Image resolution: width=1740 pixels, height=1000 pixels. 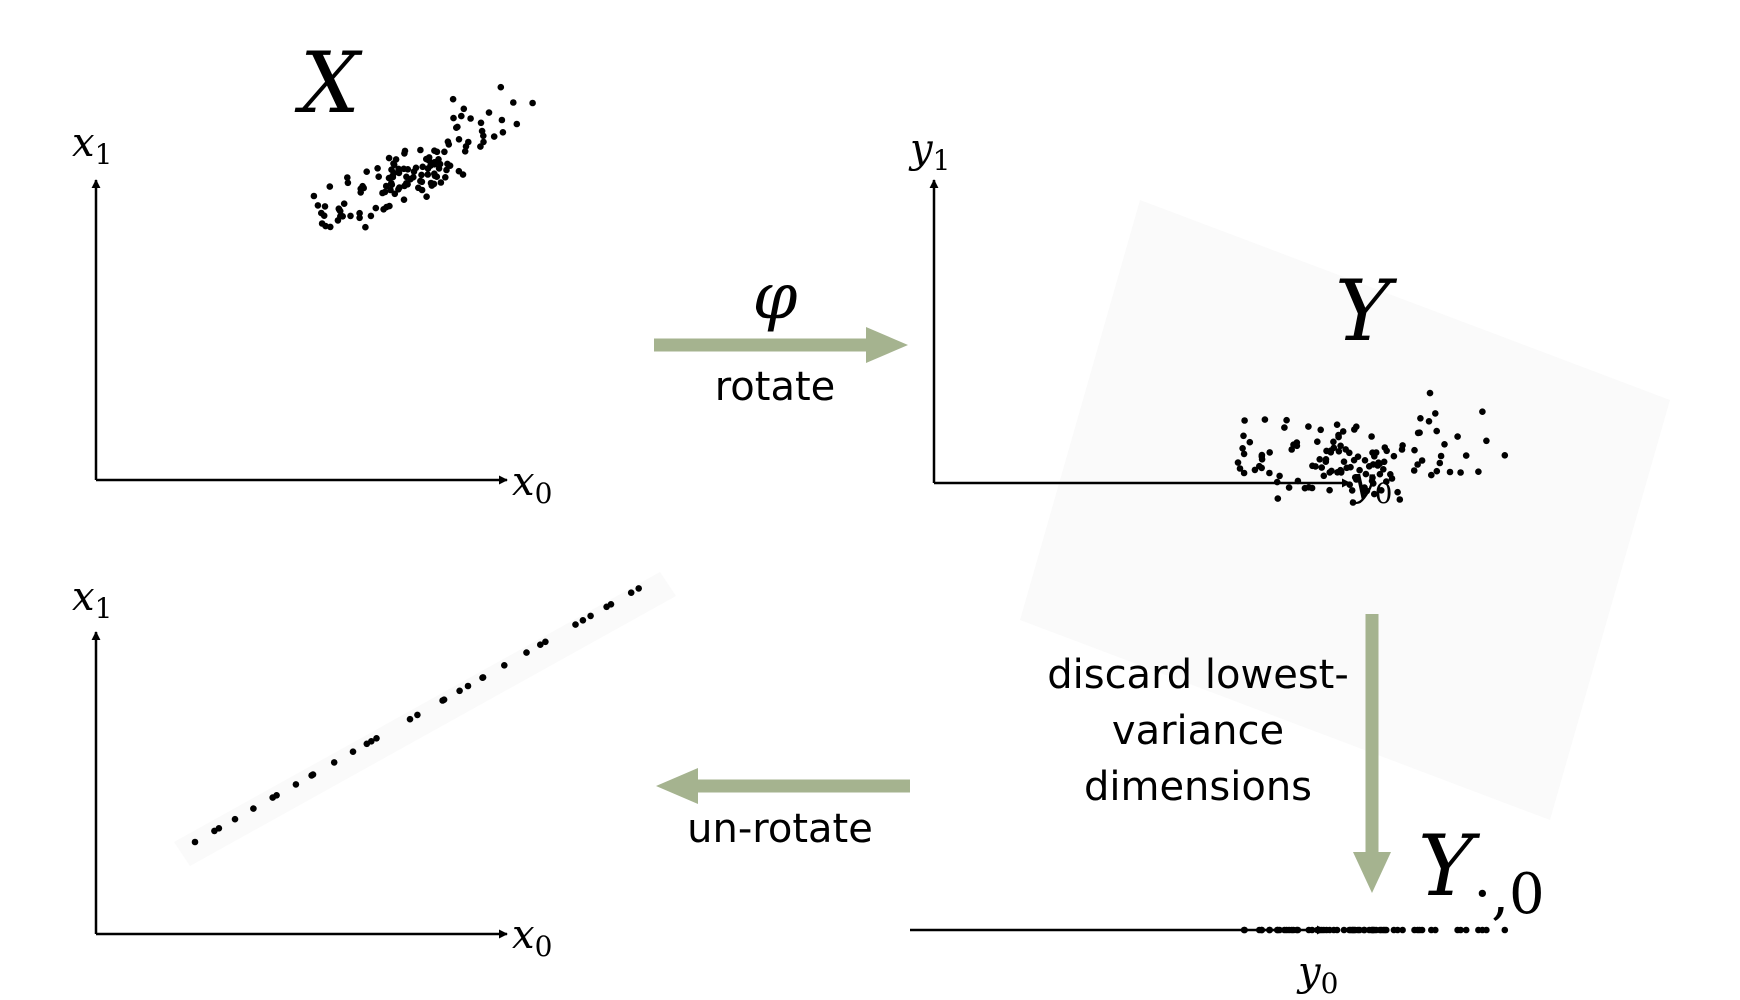 What do you see at coordinates (775, 297) in the screenshot?
I see `rotation-symbol: φ` at bounding box center [775, 297].